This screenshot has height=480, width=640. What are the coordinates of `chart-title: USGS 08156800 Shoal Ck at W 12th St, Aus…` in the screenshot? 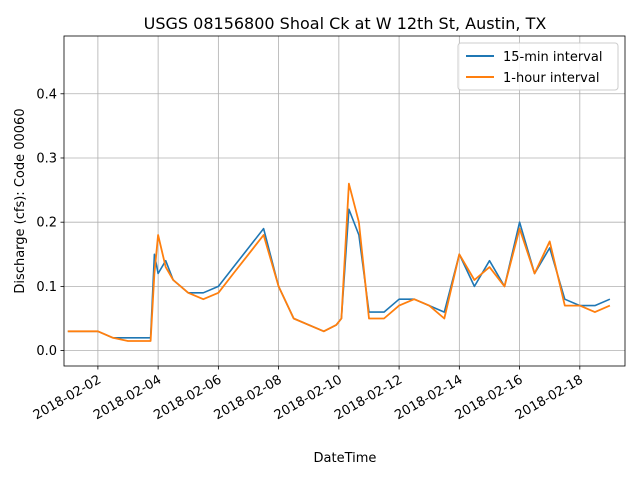 It's located at (345, 23).